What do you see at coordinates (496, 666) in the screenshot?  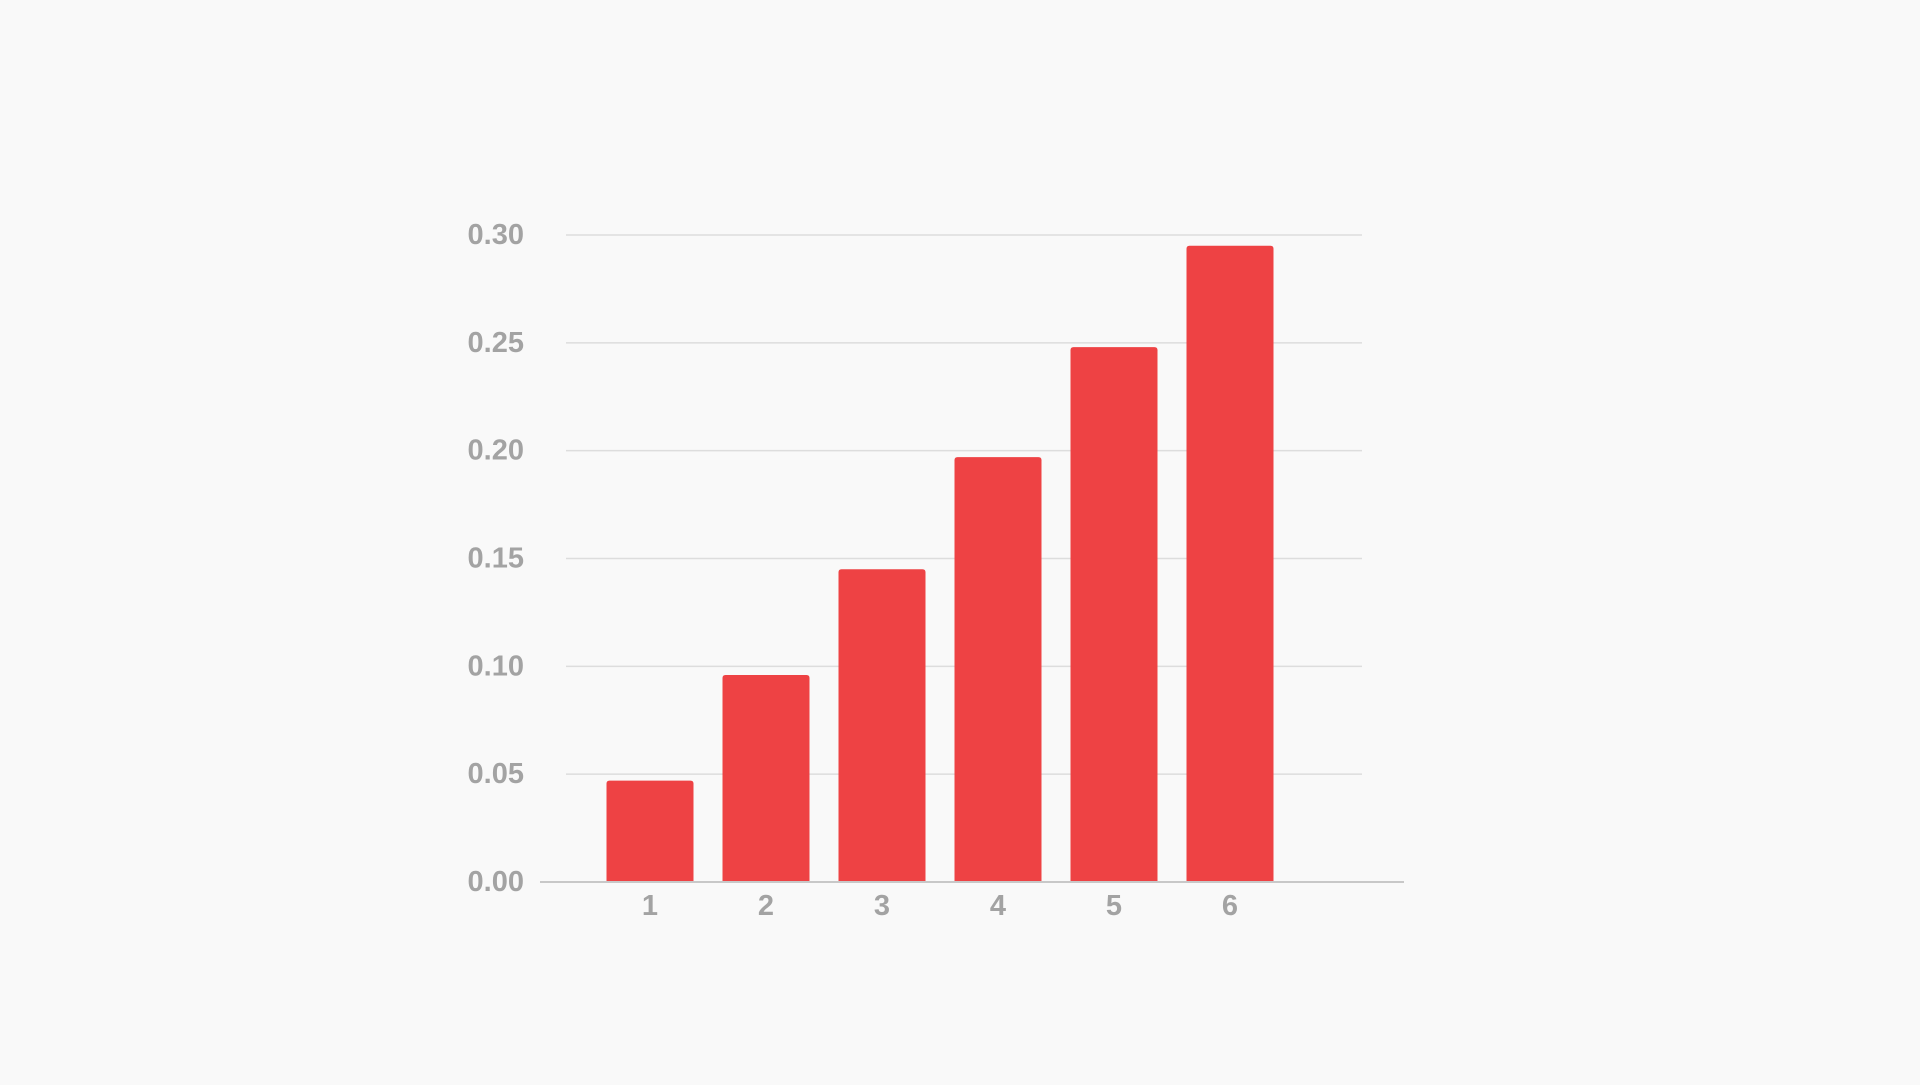 I see `y-tick-label: 0.10` at bounding box center [496, 666].